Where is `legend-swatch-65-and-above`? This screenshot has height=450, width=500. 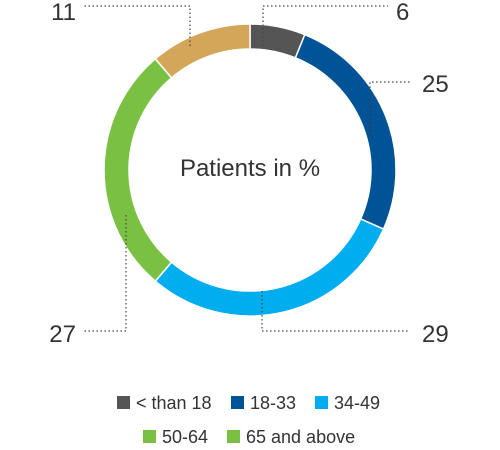 legend-swatch-65-and-above is located at coordinates (233, 436).